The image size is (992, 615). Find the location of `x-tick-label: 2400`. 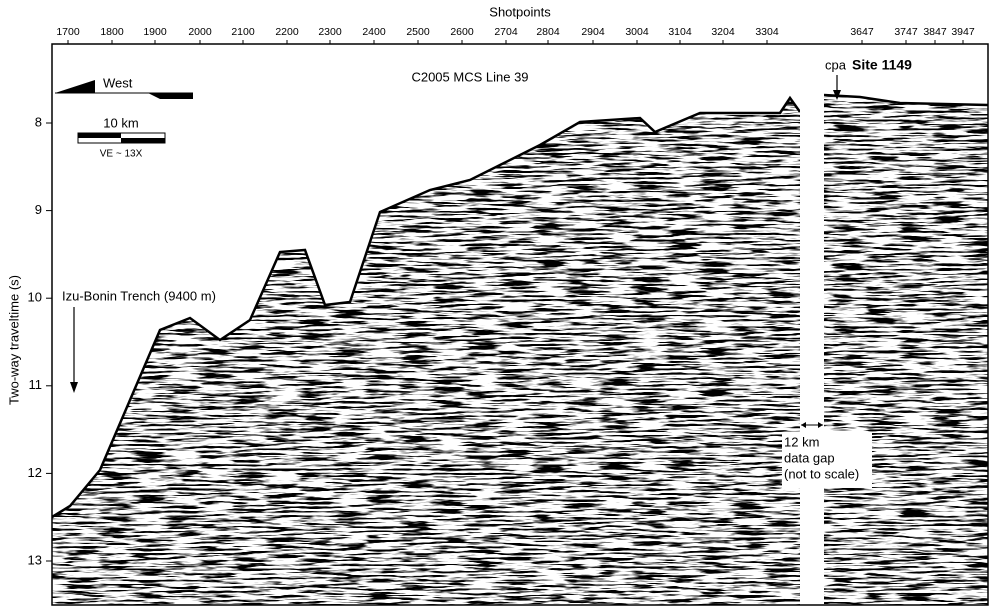

x-tick-label: 2400 is located at coordinates (374, 32).